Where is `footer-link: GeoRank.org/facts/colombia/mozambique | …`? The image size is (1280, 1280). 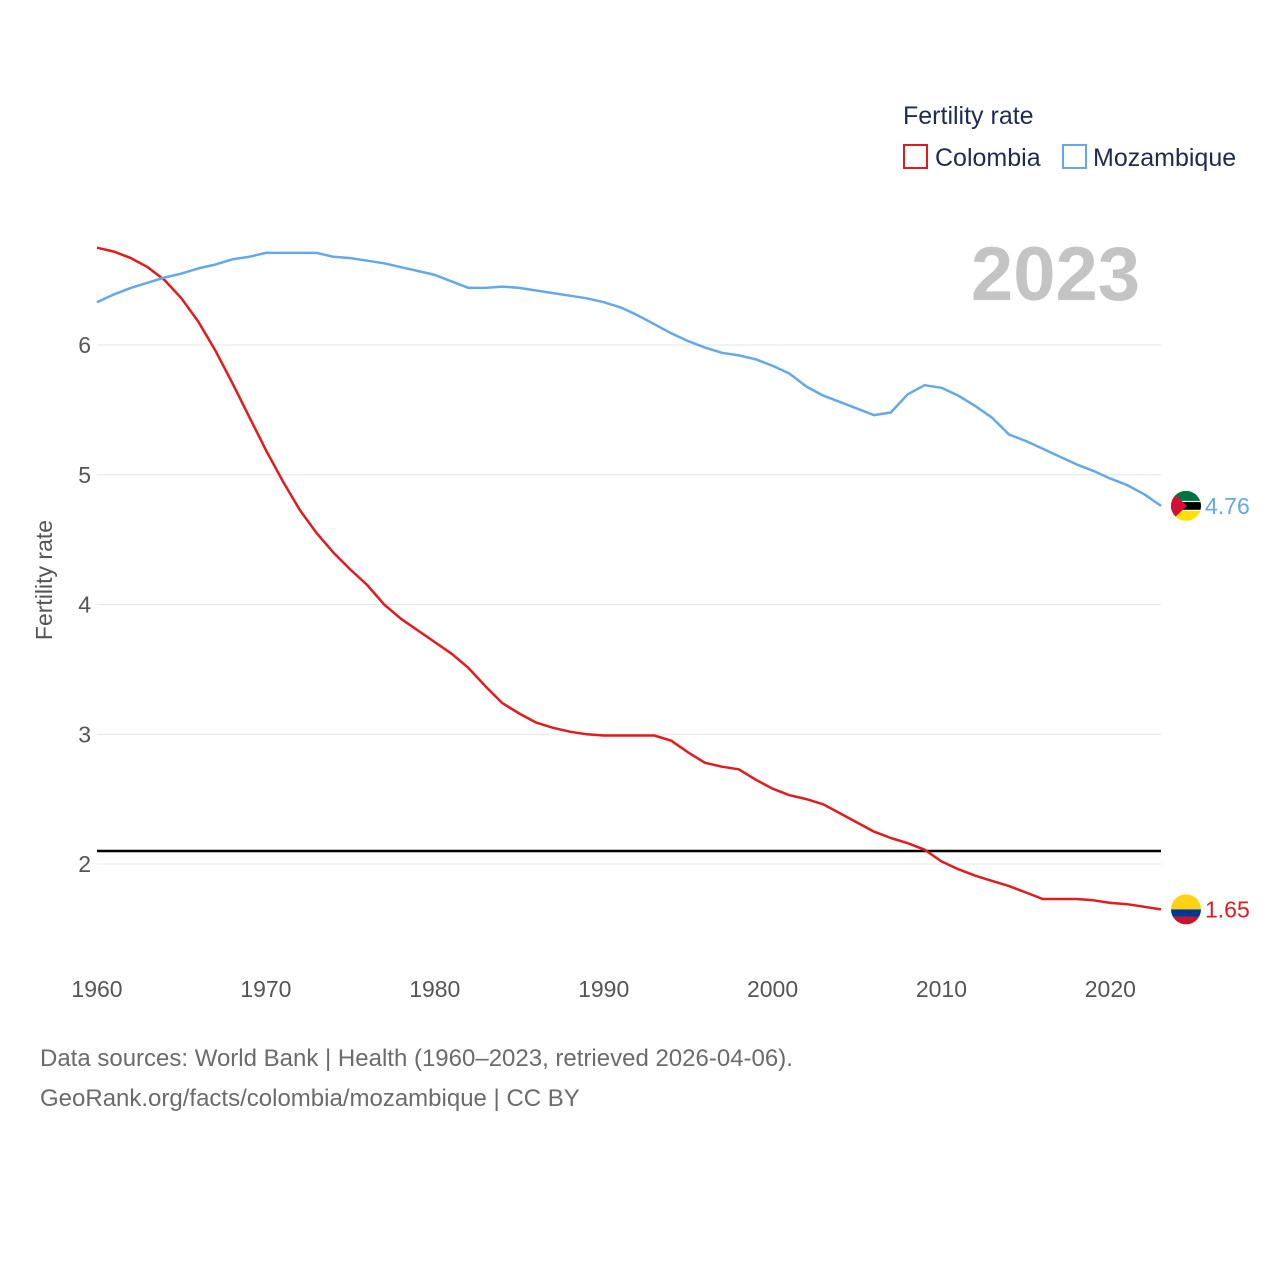 footer-link: GeoRank.org/facts/colombia/mozambique | … is located at coordinates (310, 1098).